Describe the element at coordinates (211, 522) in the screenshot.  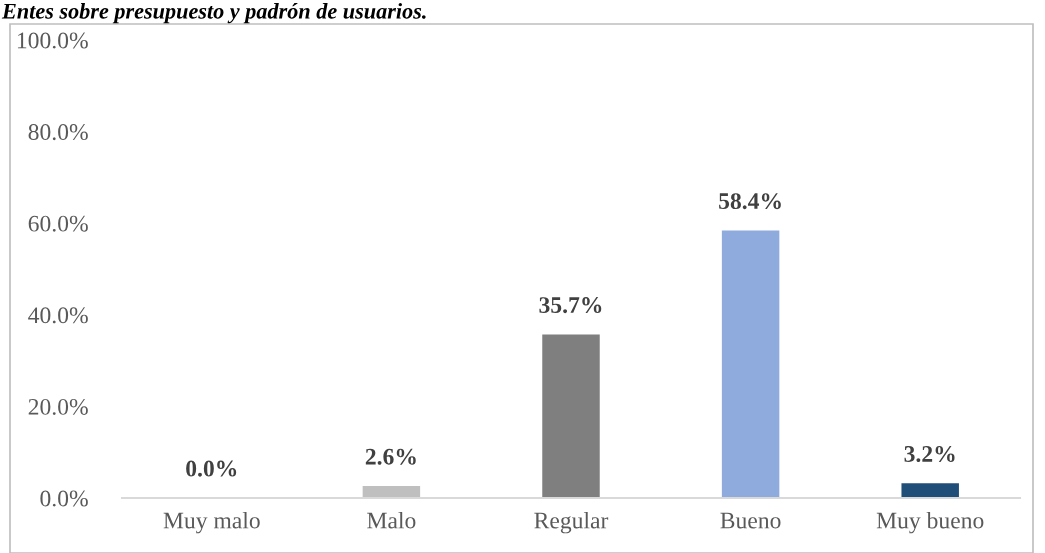
I see `x-tick-label: Muy malo` at that location.